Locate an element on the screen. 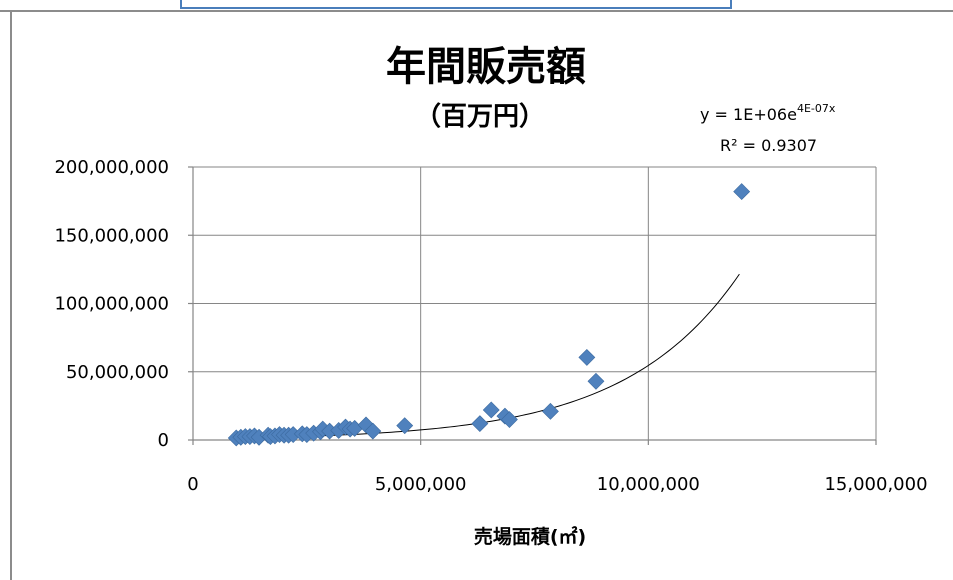 The height and width of the screenshot is (580, 953). y-tick-label: 50,000,000 is located at coordinates (117, 372).